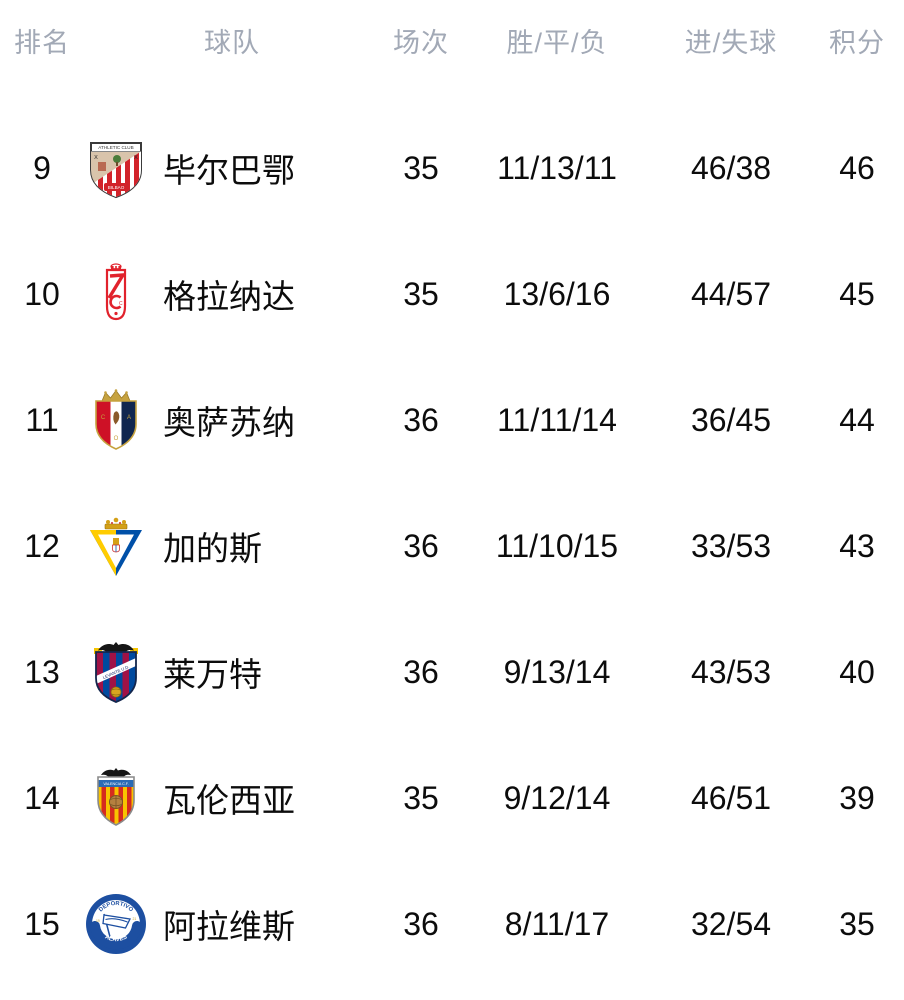 The width and height of the screenshot is (904, 1000). Describe the element at coordinates (452, 294) in the screenshot. I see `table-row-granada: 10 C 格拉纳达 35 13/6/16 44/57 45` at that location.